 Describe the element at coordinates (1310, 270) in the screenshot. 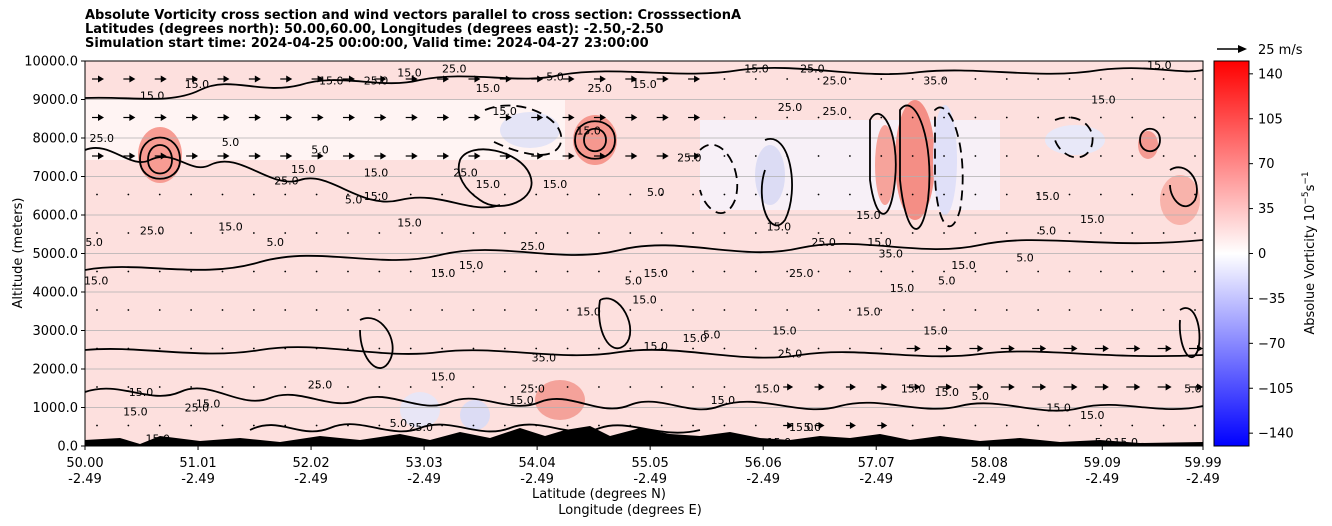

I see `colorbar-label-text: Absolue Vorticity 10` at that location.